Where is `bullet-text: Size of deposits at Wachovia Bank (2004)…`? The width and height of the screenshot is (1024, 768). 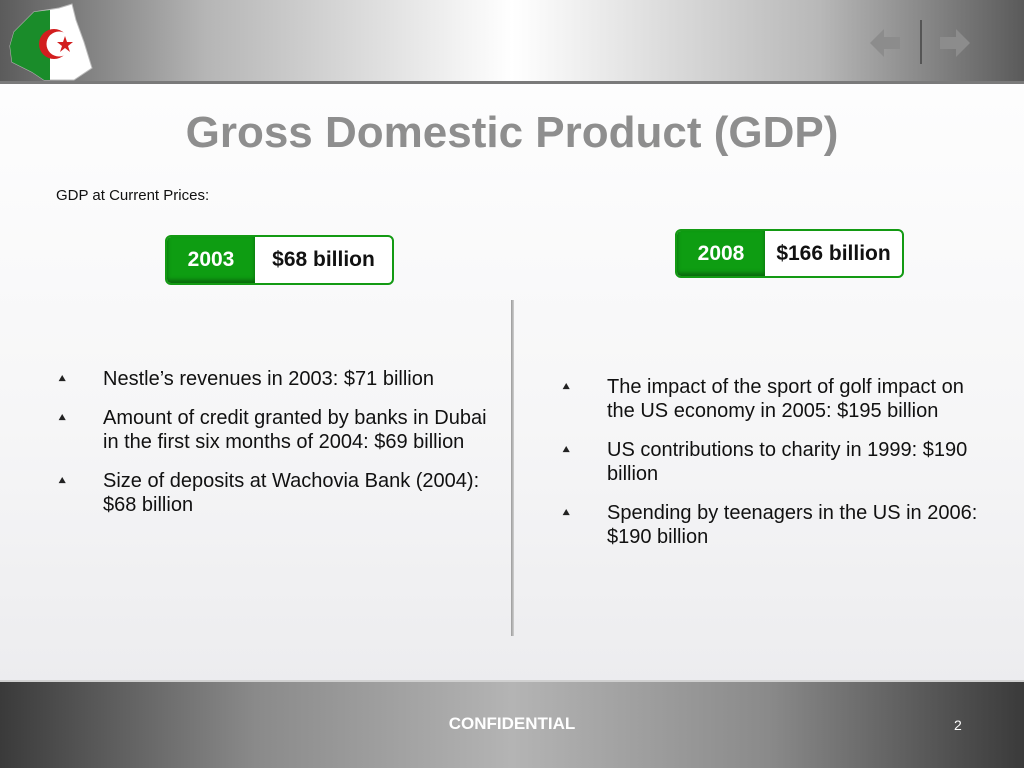 bullet-text: Size of deposits at Wachovia Bank (2004)… is located at coordinates (291, 493).